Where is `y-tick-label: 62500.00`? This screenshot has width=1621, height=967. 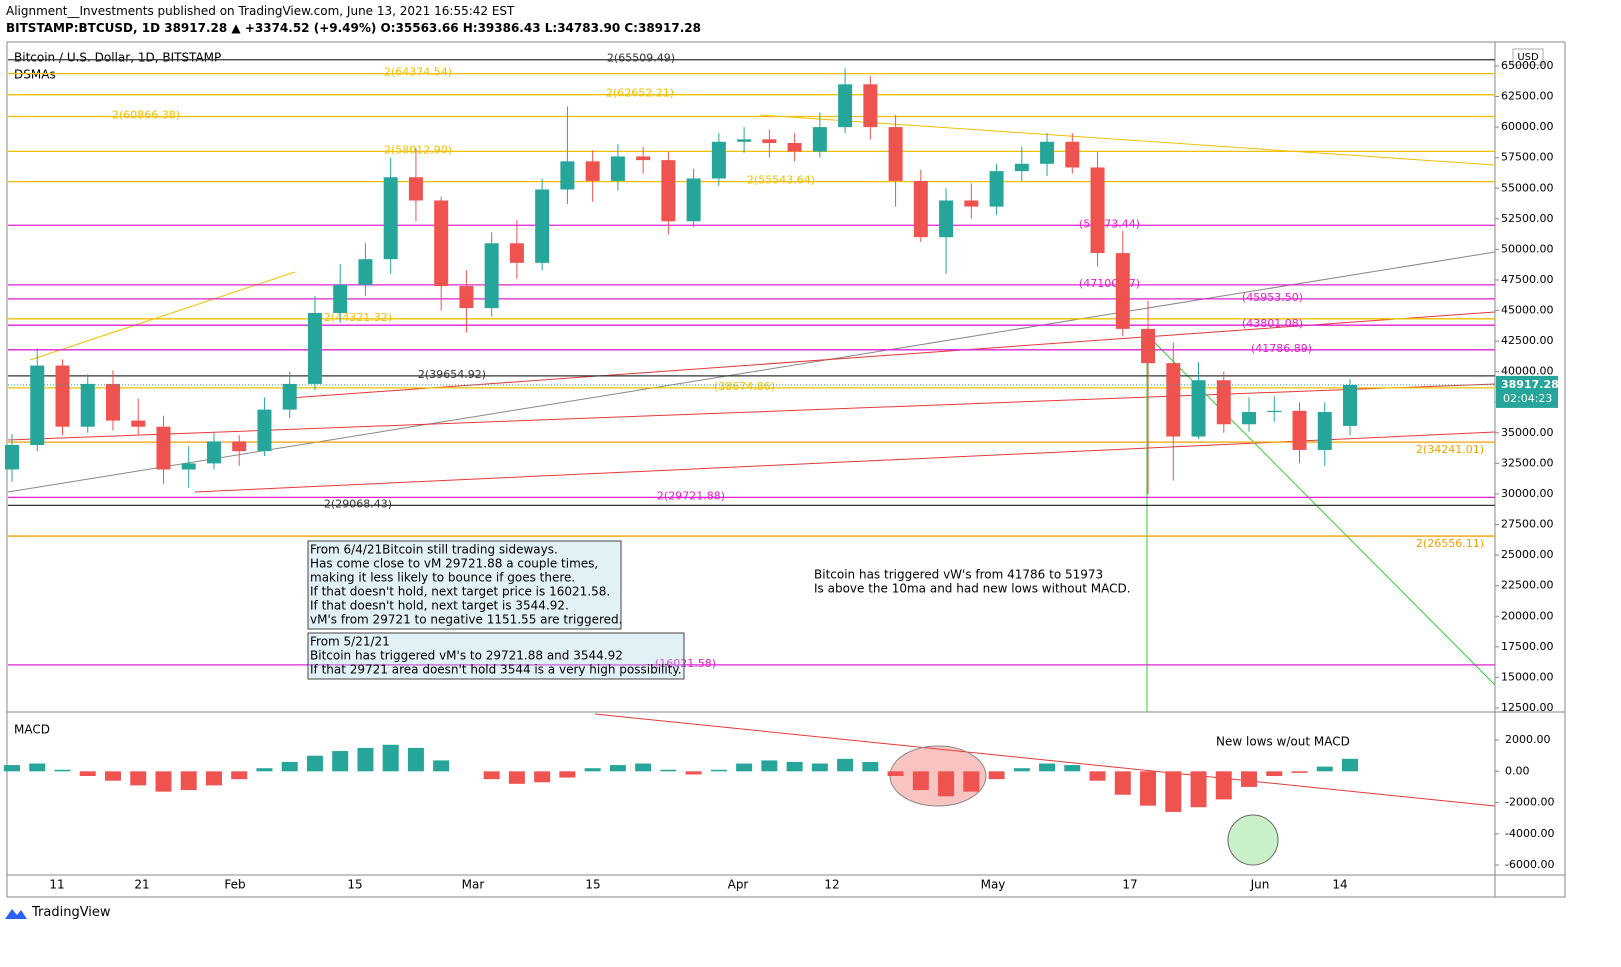
y-tick-label: 62500.00 is located at coordinates (1527, 96).